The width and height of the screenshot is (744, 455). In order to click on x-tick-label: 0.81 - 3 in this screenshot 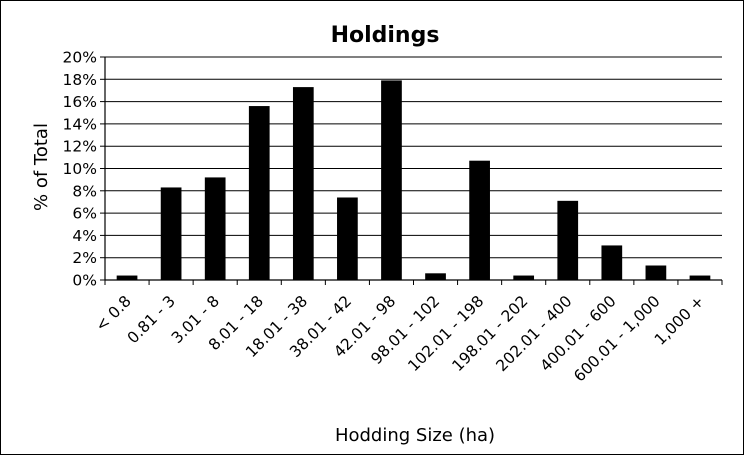, I will do `click(151, 319)`.